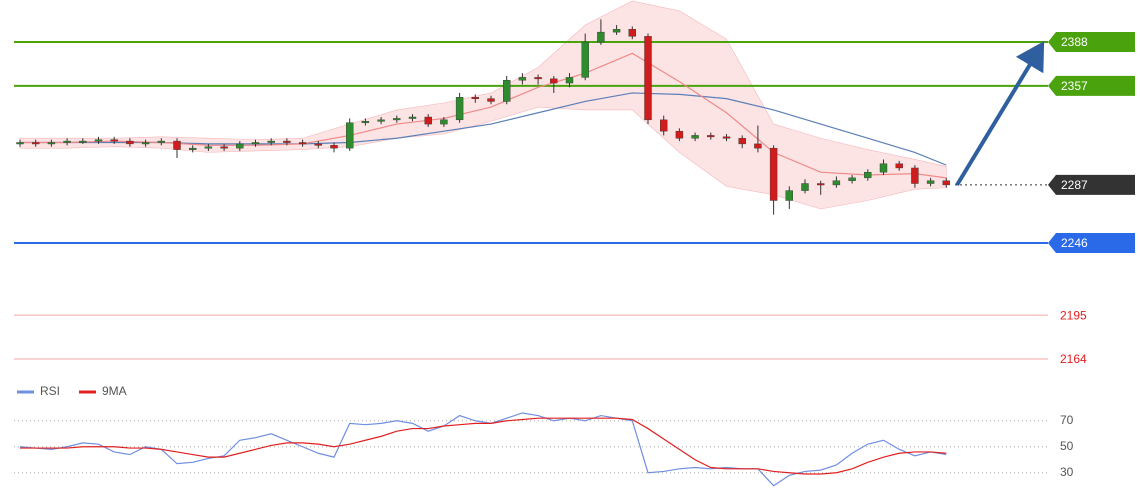  Describe the element at coordinates (1074, 243) in the screenshot. I see `level-label: 2246` at that location.